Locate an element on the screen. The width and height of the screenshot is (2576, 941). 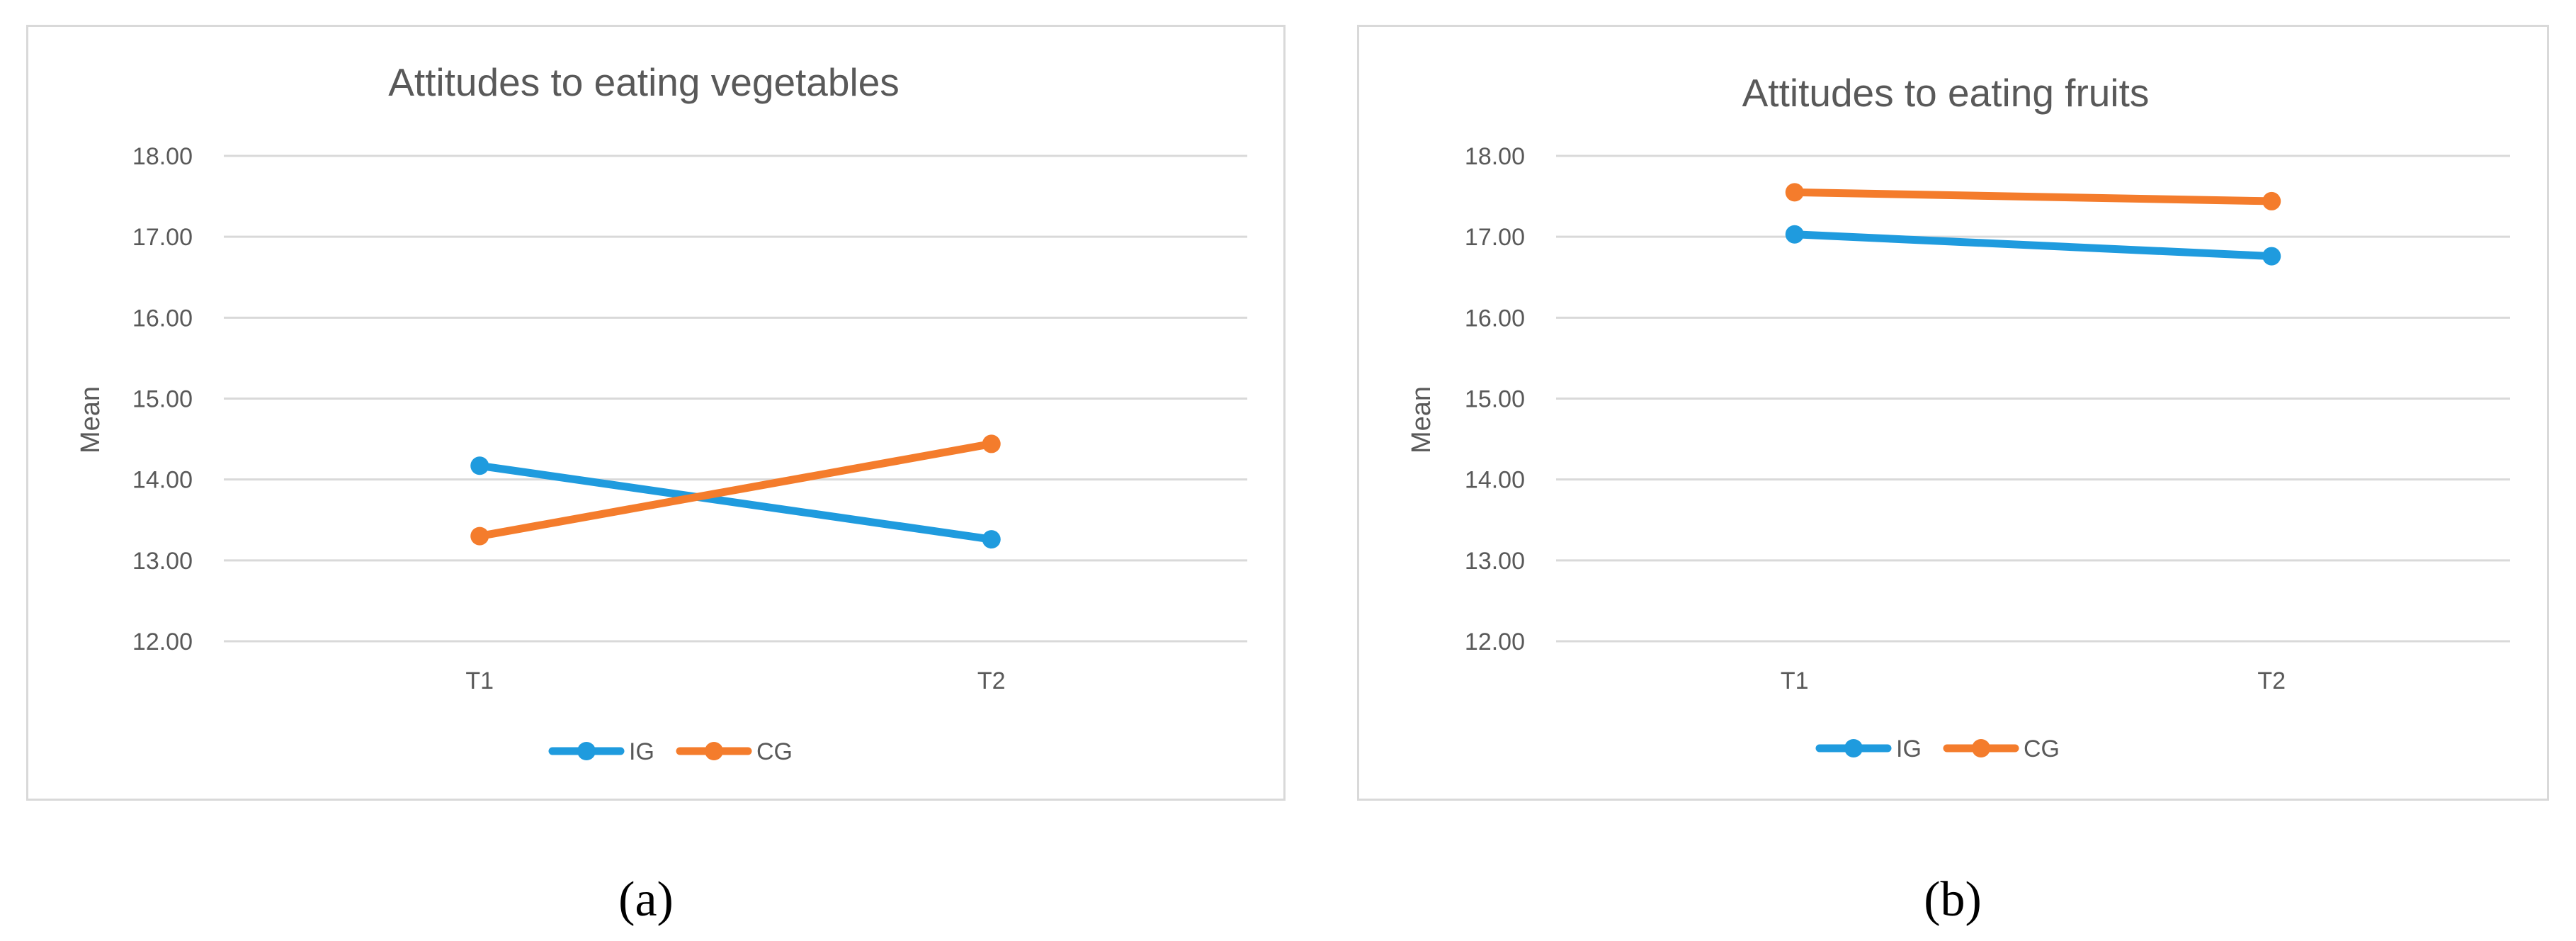
caption-a: (a) is located at coordinates (646, 900).